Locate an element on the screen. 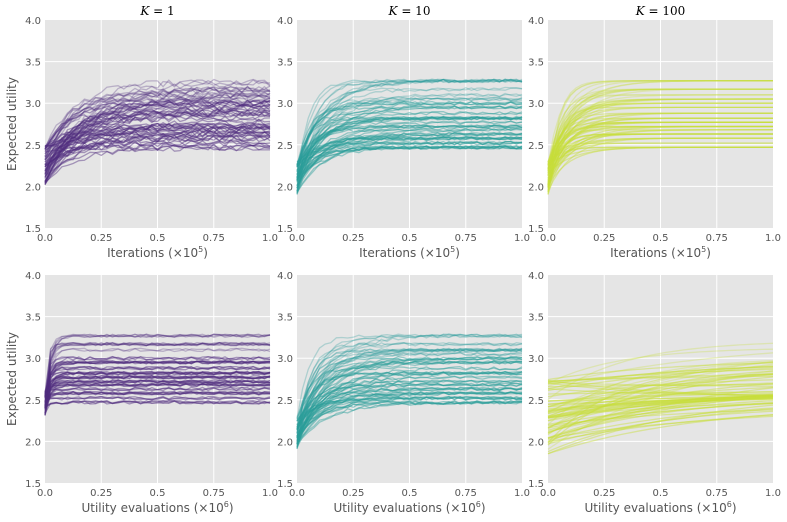 The height and width of the screenshot is (522, 787). y-tick-label: 3.5 is located at coordinates (536, 318).